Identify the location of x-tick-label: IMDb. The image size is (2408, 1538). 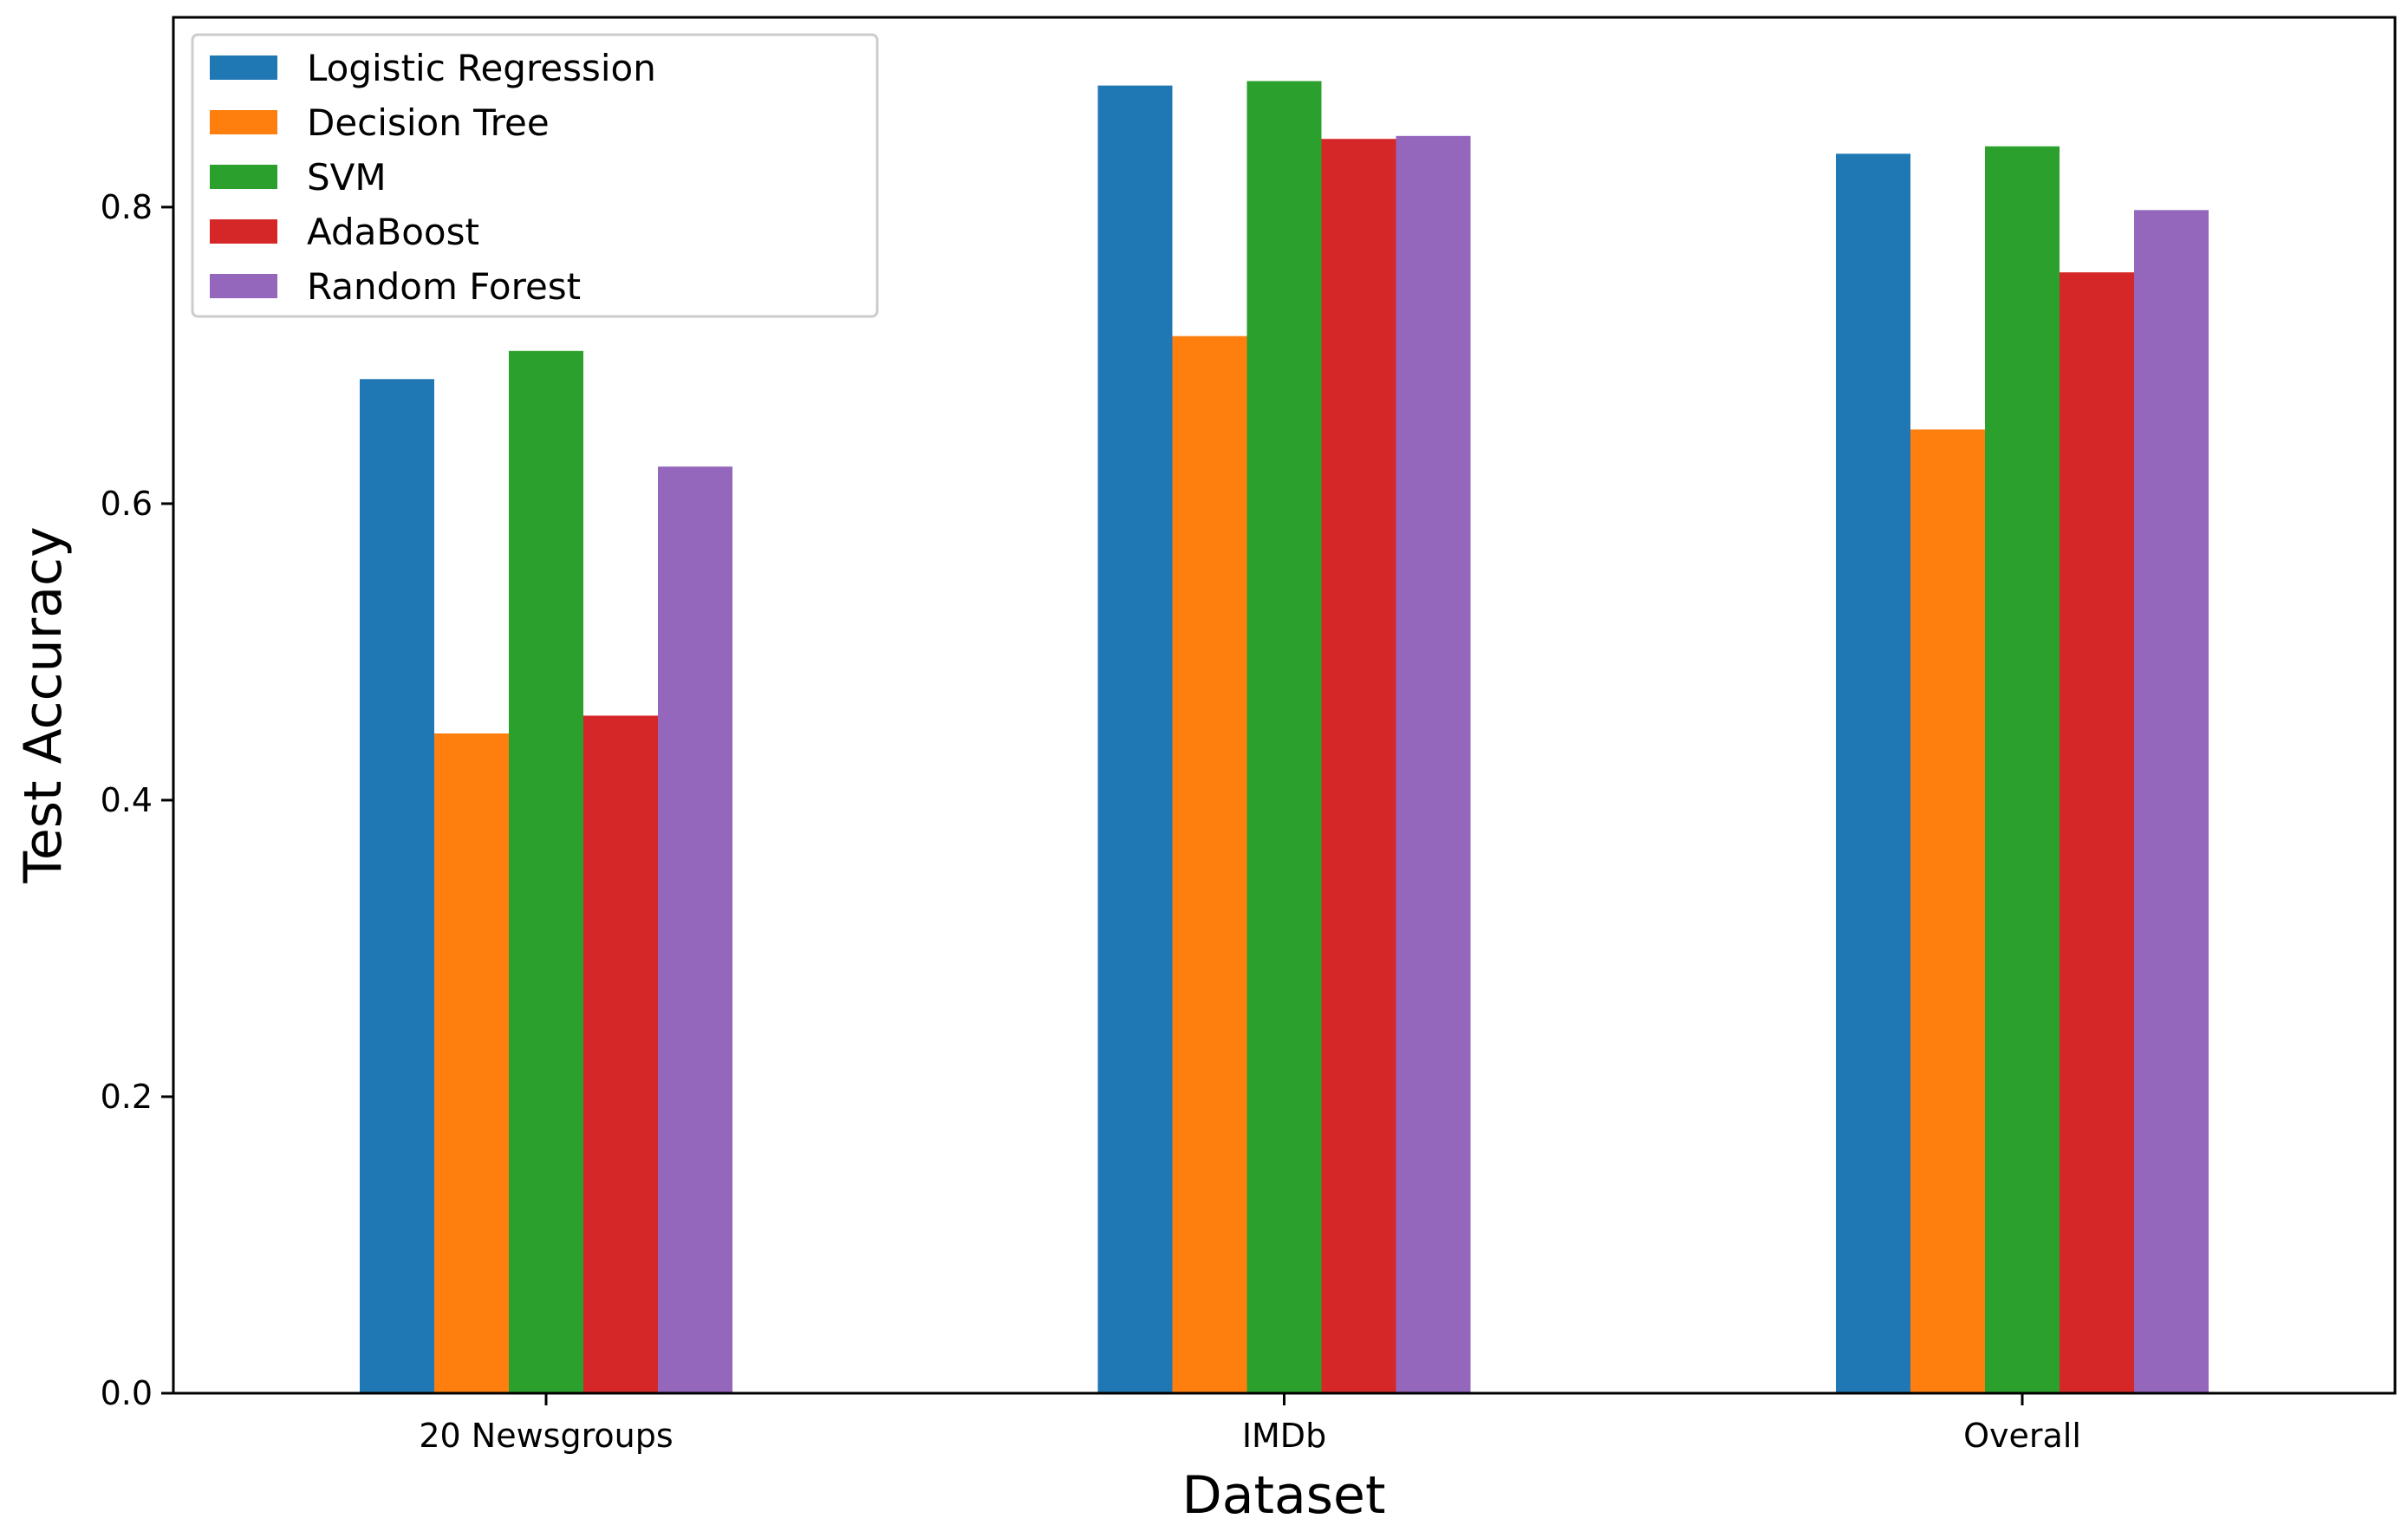
(1284, 1436).